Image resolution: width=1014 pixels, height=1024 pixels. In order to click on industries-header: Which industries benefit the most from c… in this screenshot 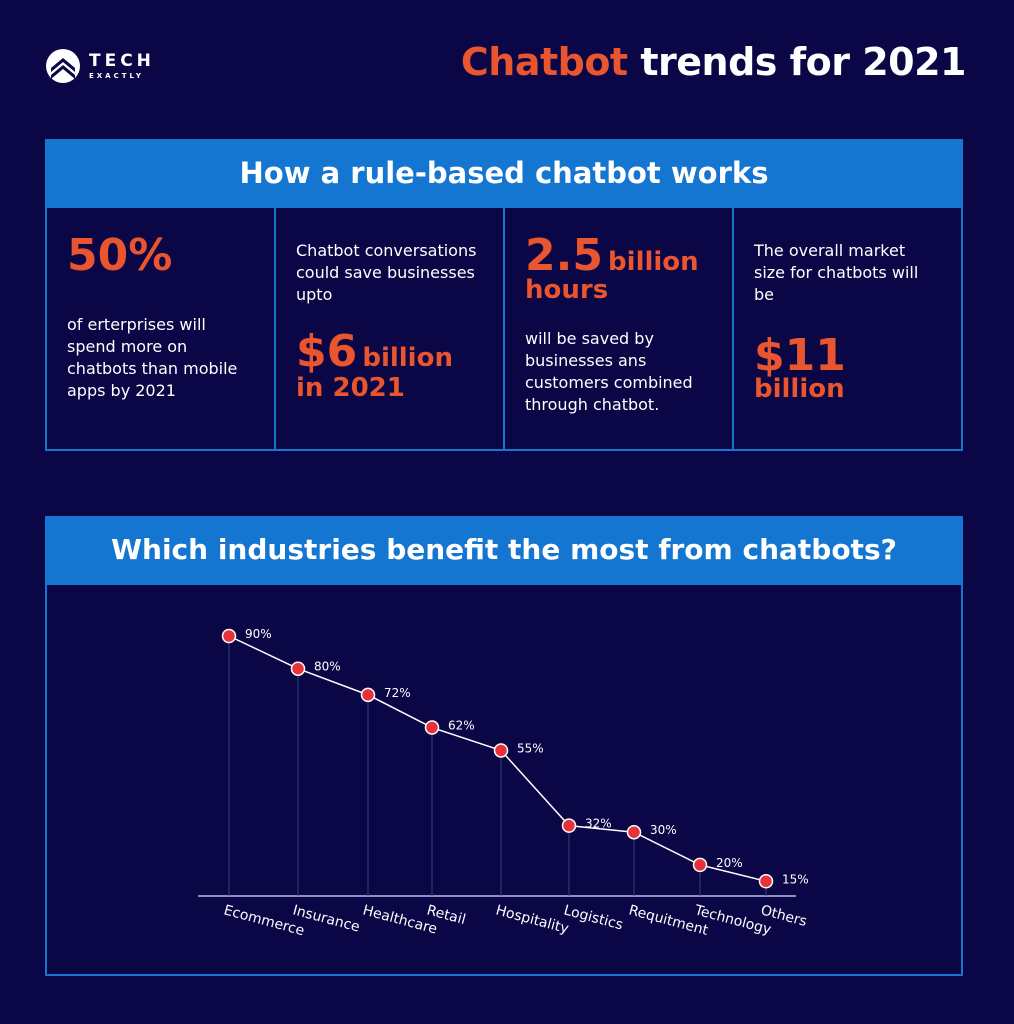, I will do `click(504, 551)`.